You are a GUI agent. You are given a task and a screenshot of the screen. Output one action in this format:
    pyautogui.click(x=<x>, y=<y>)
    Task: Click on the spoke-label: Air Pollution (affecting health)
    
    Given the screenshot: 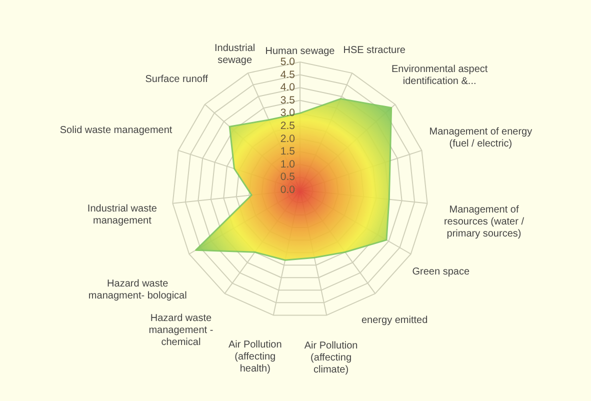 What is the action you would take?
    pyautogui.click(x=255, y=357)
    